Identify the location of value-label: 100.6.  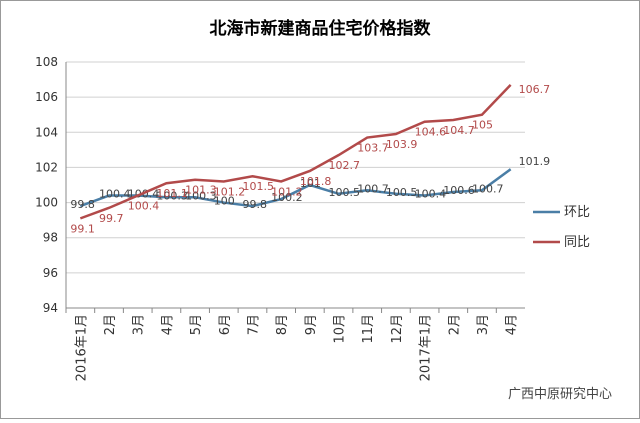
(459, 190).